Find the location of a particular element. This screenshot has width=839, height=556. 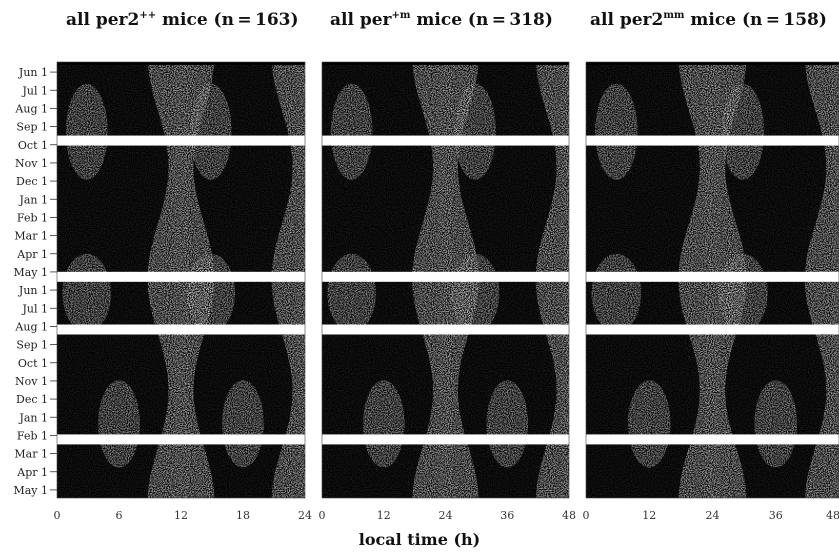

x-axis-label: local time (h) is located at coordinates (419, 539).